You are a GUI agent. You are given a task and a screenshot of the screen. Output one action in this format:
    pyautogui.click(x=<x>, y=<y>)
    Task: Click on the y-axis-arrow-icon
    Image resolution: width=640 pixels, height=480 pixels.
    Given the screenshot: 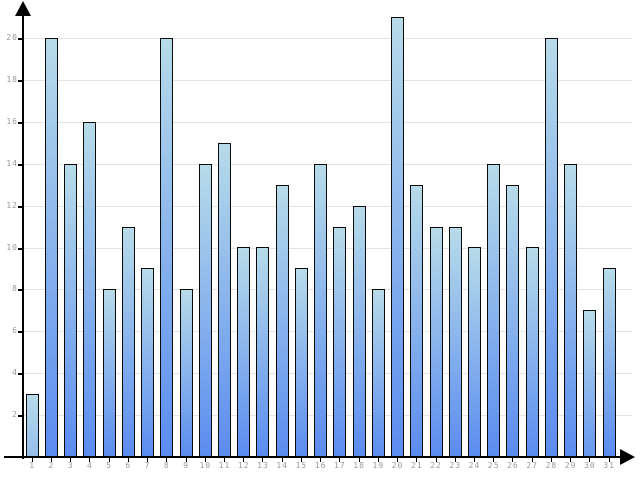 What is the action you would take?
    pyautogui.click(x=23, y=8)
    